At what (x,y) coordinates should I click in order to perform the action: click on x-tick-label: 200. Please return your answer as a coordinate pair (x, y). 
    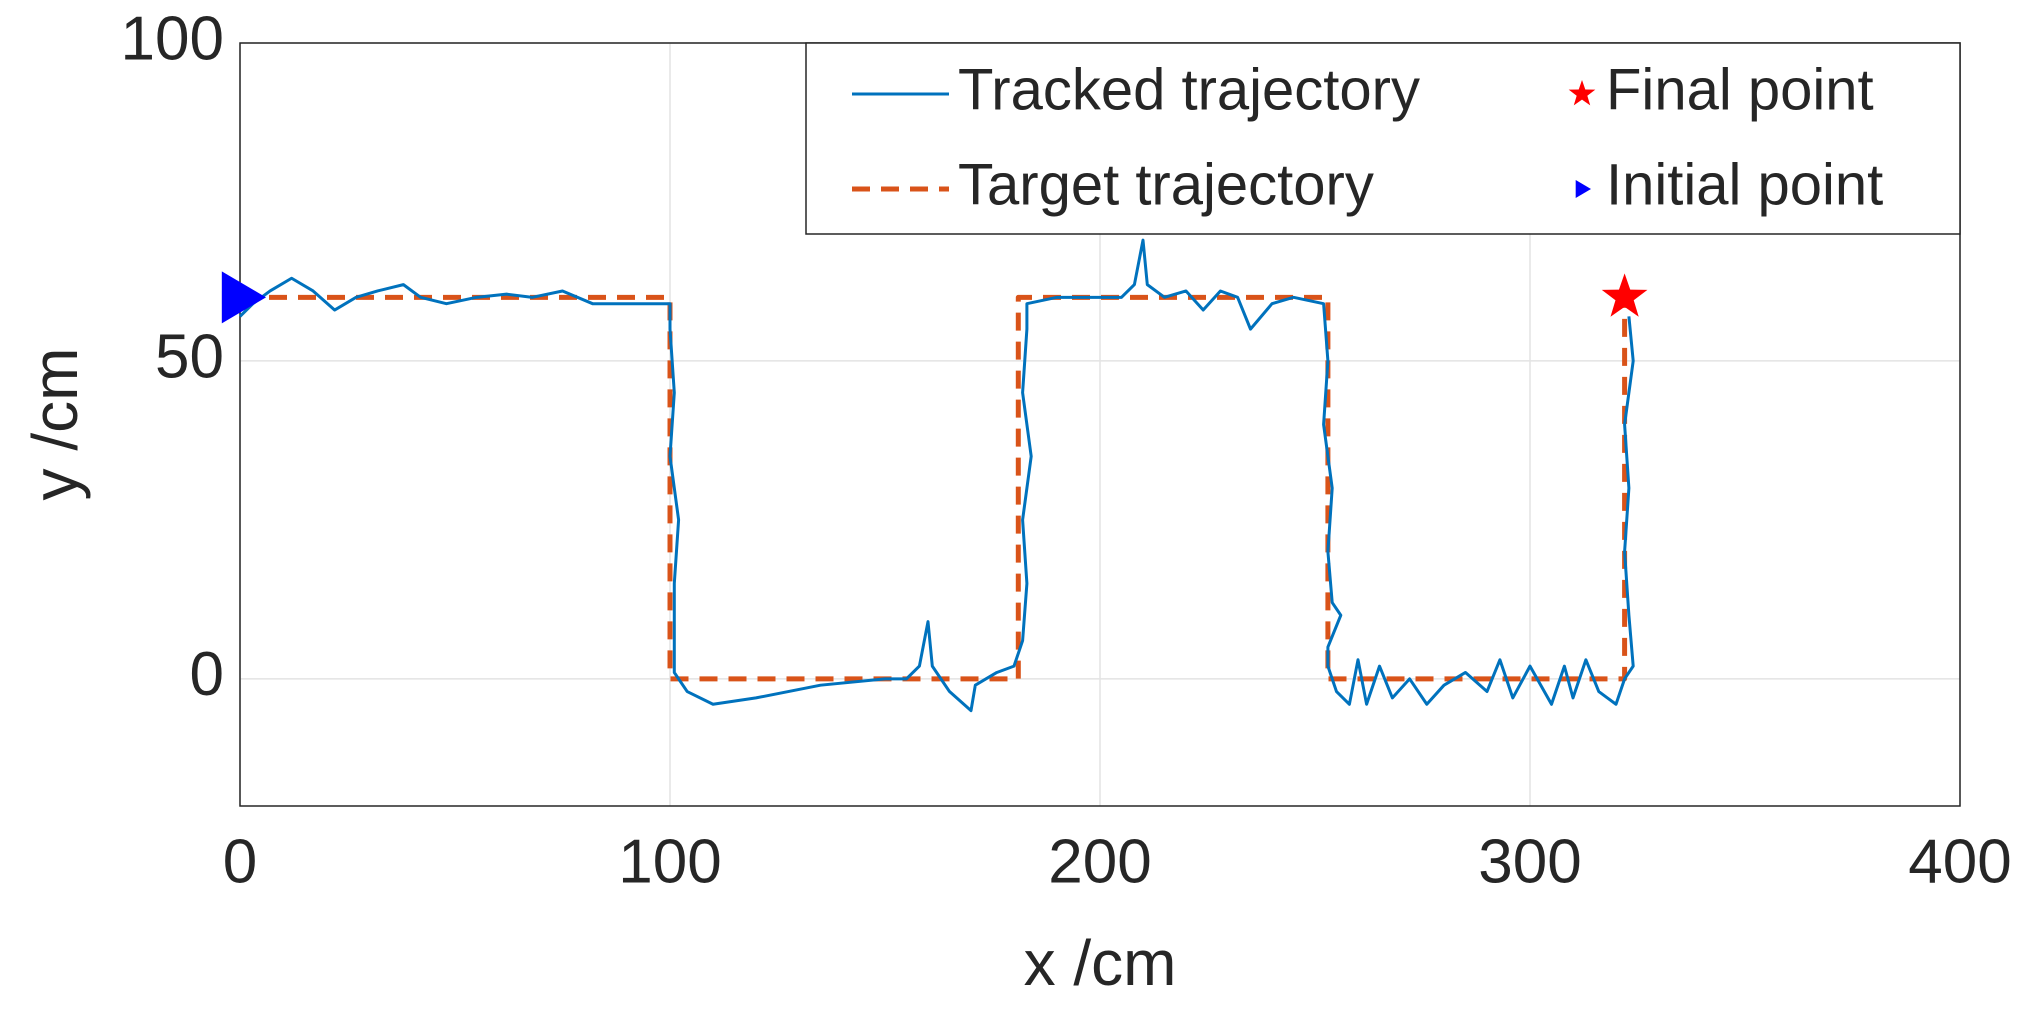
    Looking at the image, I should click on (1099, 861).